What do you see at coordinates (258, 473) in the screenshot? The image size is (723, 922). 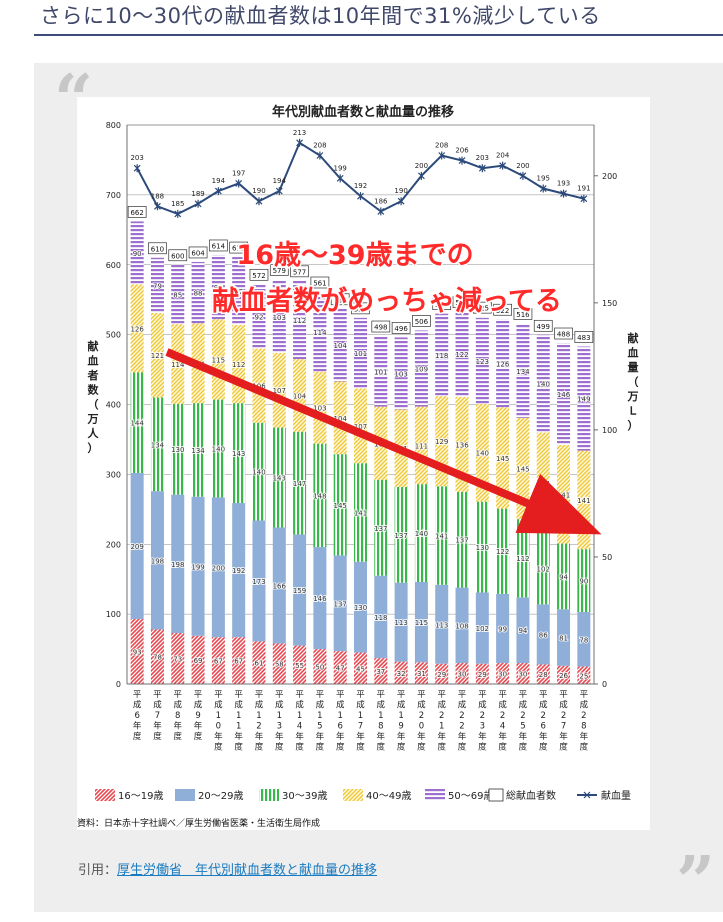 I see `segment-label: 140` at bounding box center [258, 473].